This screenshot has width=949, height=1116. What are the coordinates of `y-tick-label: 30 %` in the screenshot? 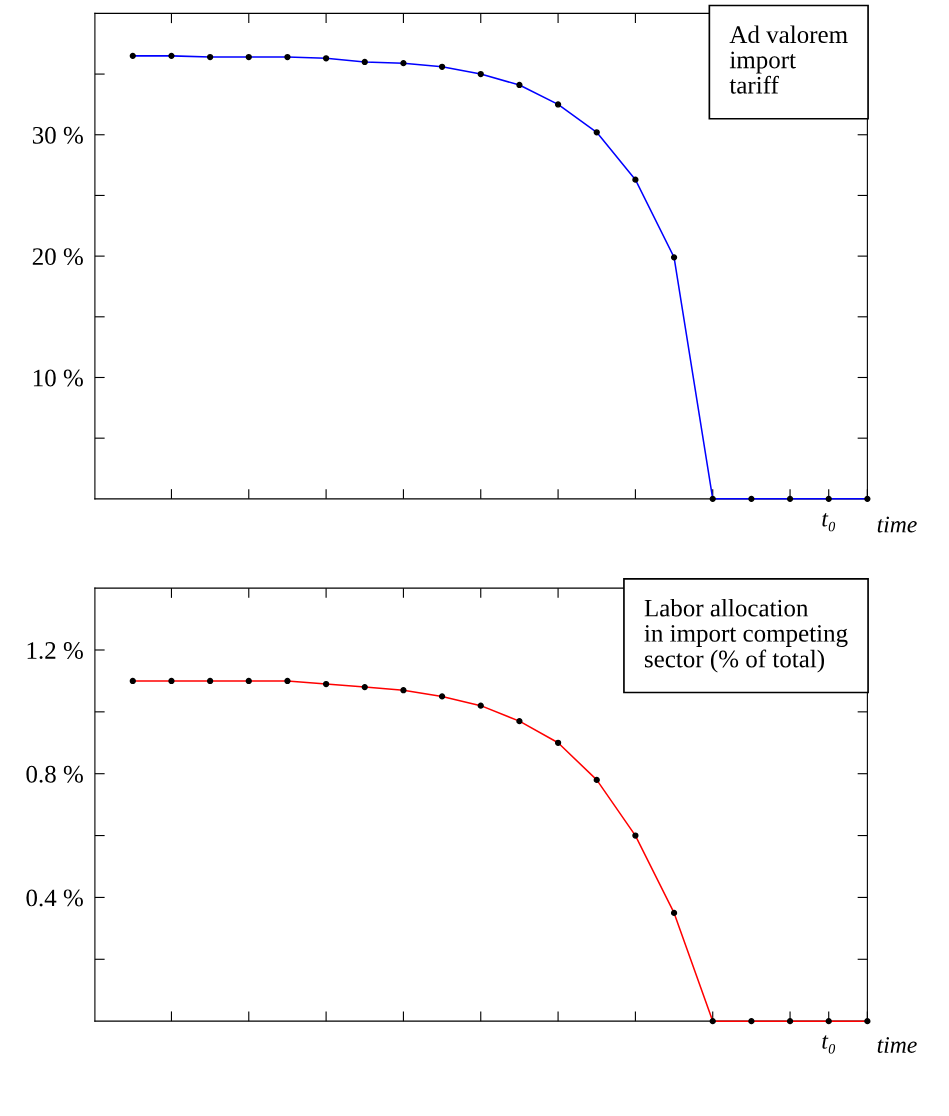 It's located at (57, 135).